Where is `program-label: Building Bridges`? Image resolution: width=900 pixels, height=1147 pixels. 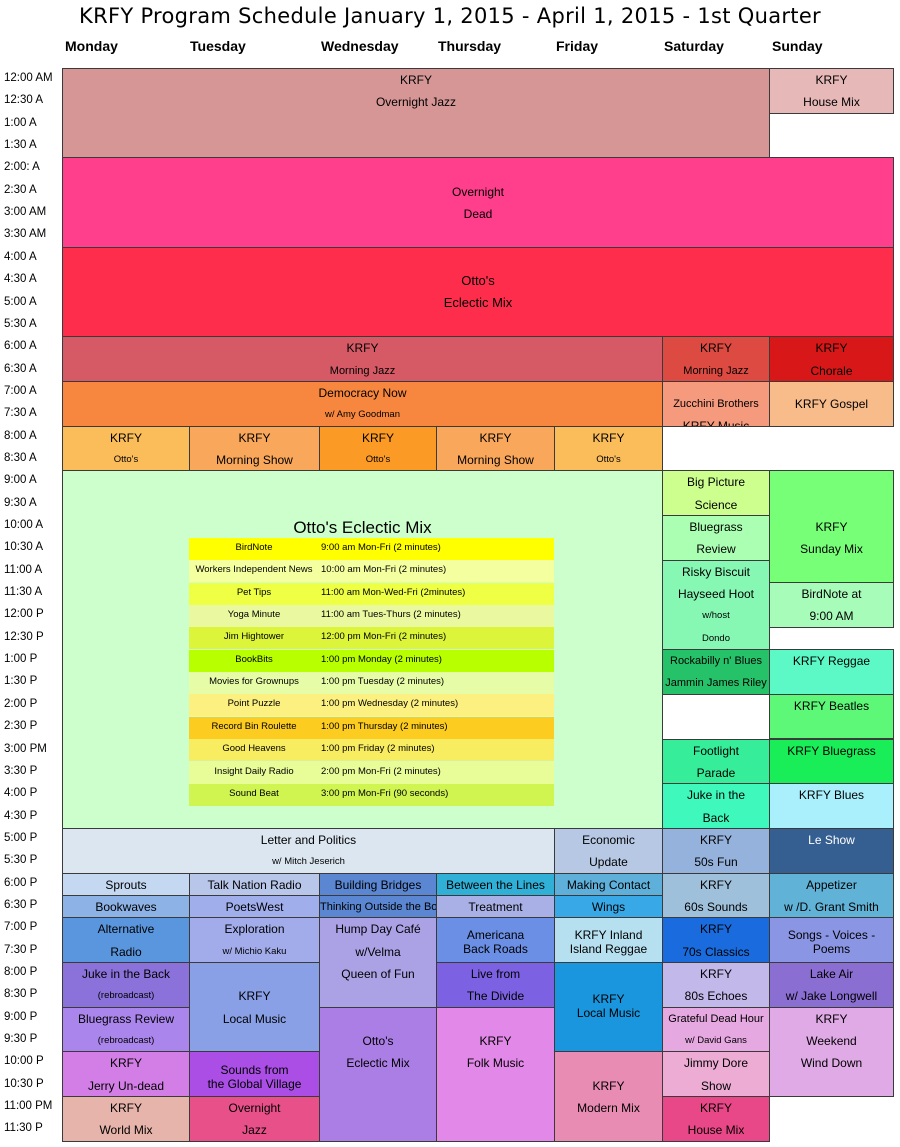
program-label: Building Bridges is located at coordinates (378, 884).